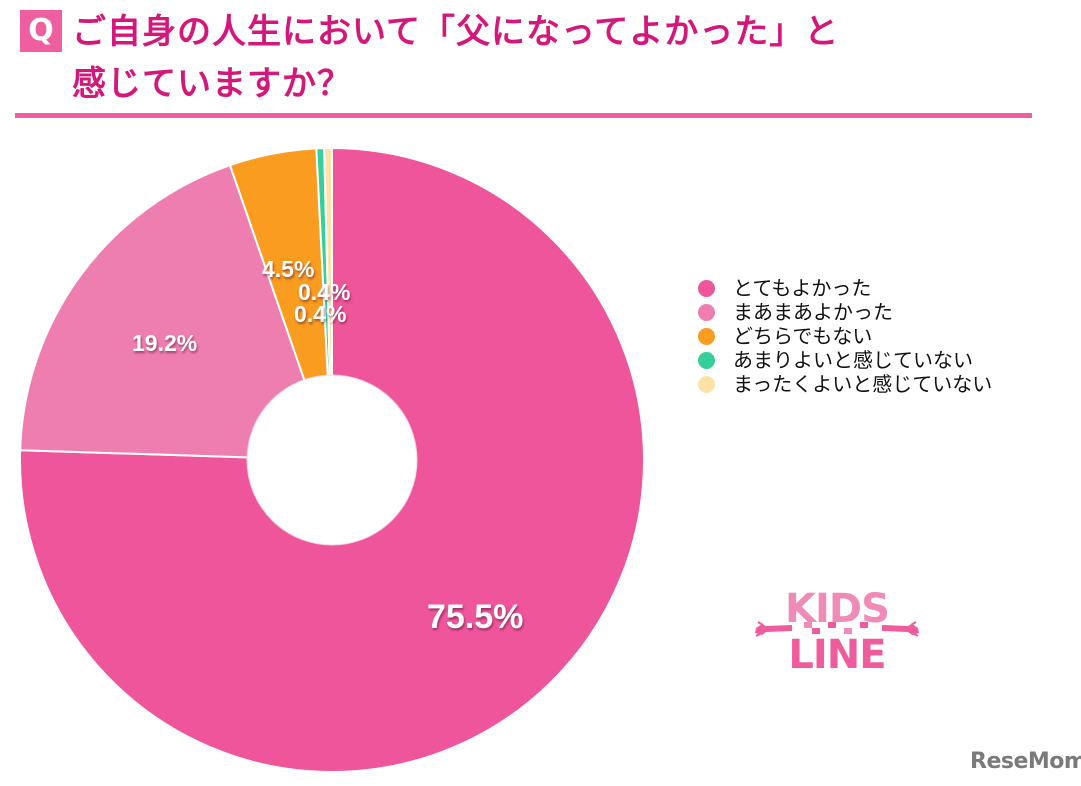 The width and height of the screenshot is (1081, 786). I want to click on legend-item: あまりよいと感じていない, so click(845, 360).